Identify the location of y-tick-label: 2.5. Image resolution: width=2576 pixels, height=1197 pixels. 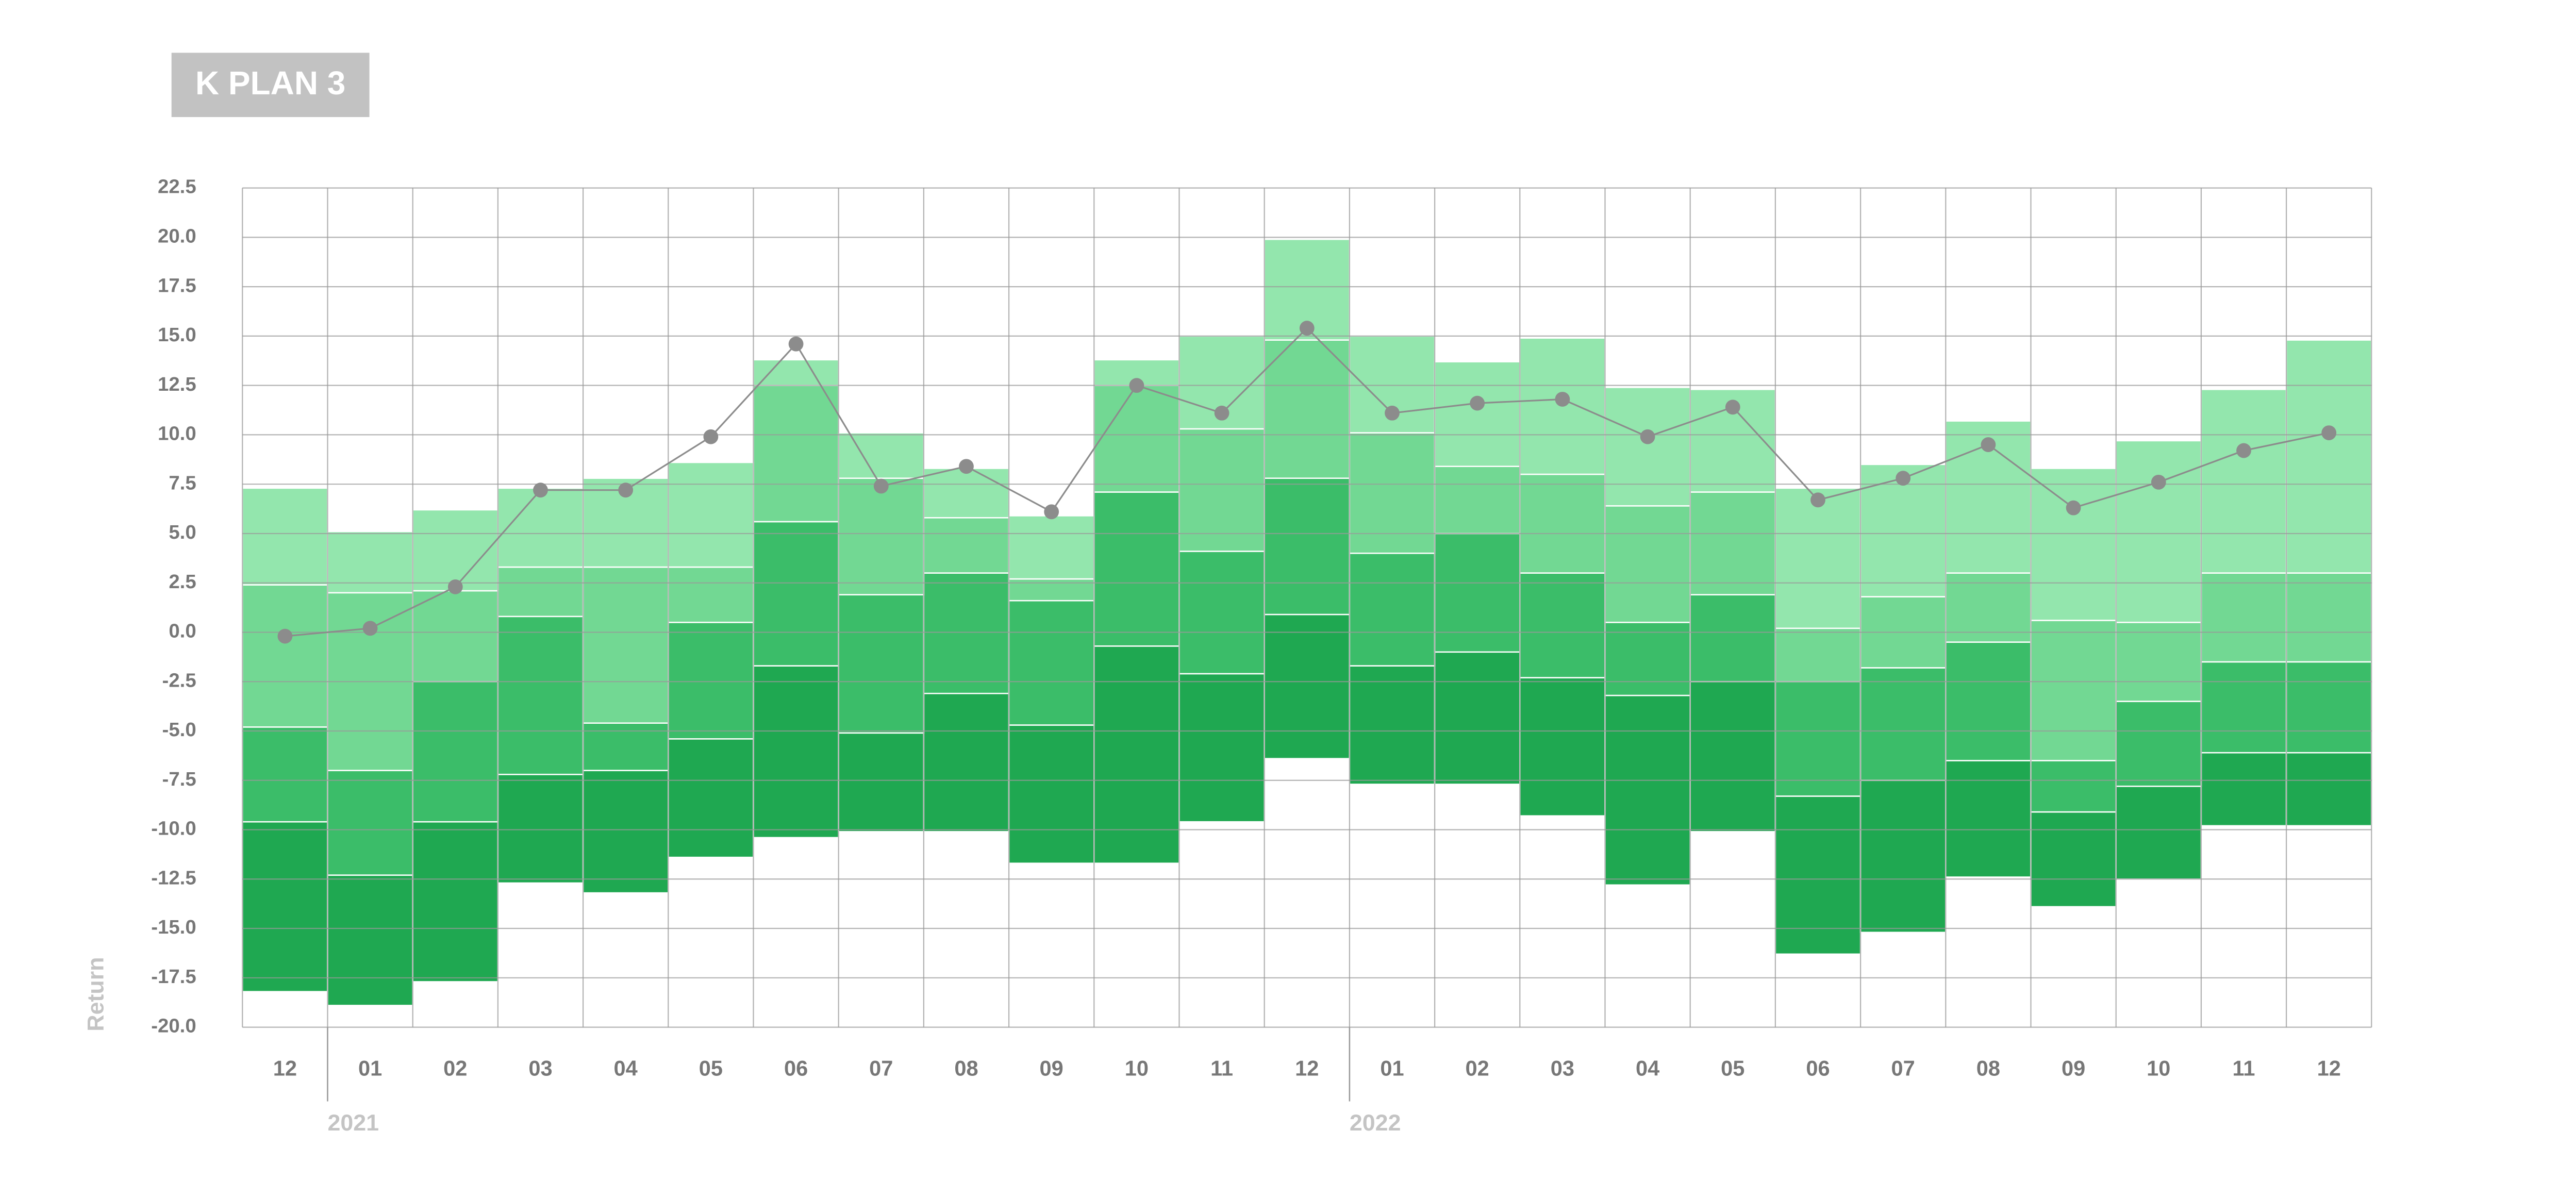
(182, 582).